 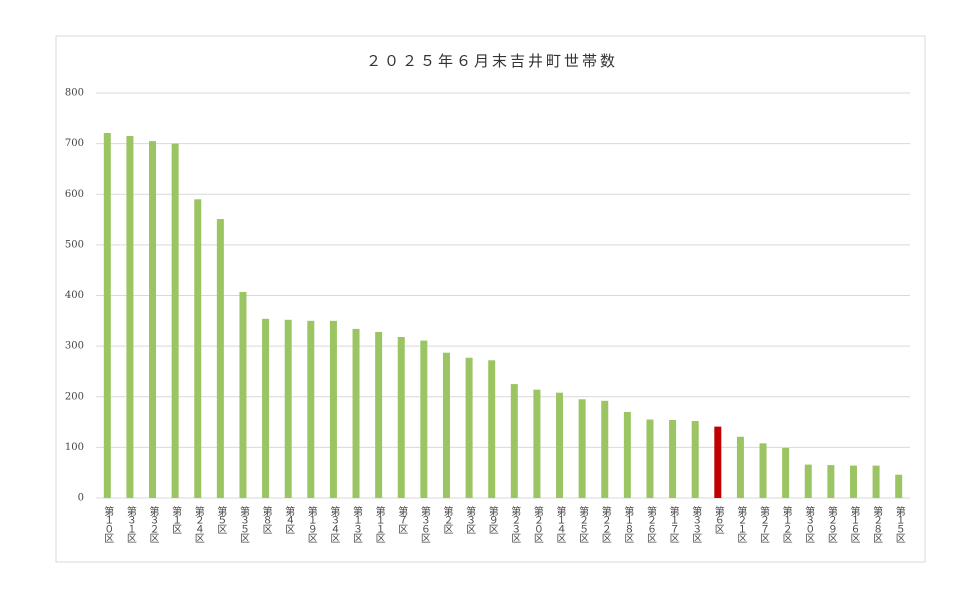 I want to click on x-tick-label: 第８区, so click(x=266, y=519).